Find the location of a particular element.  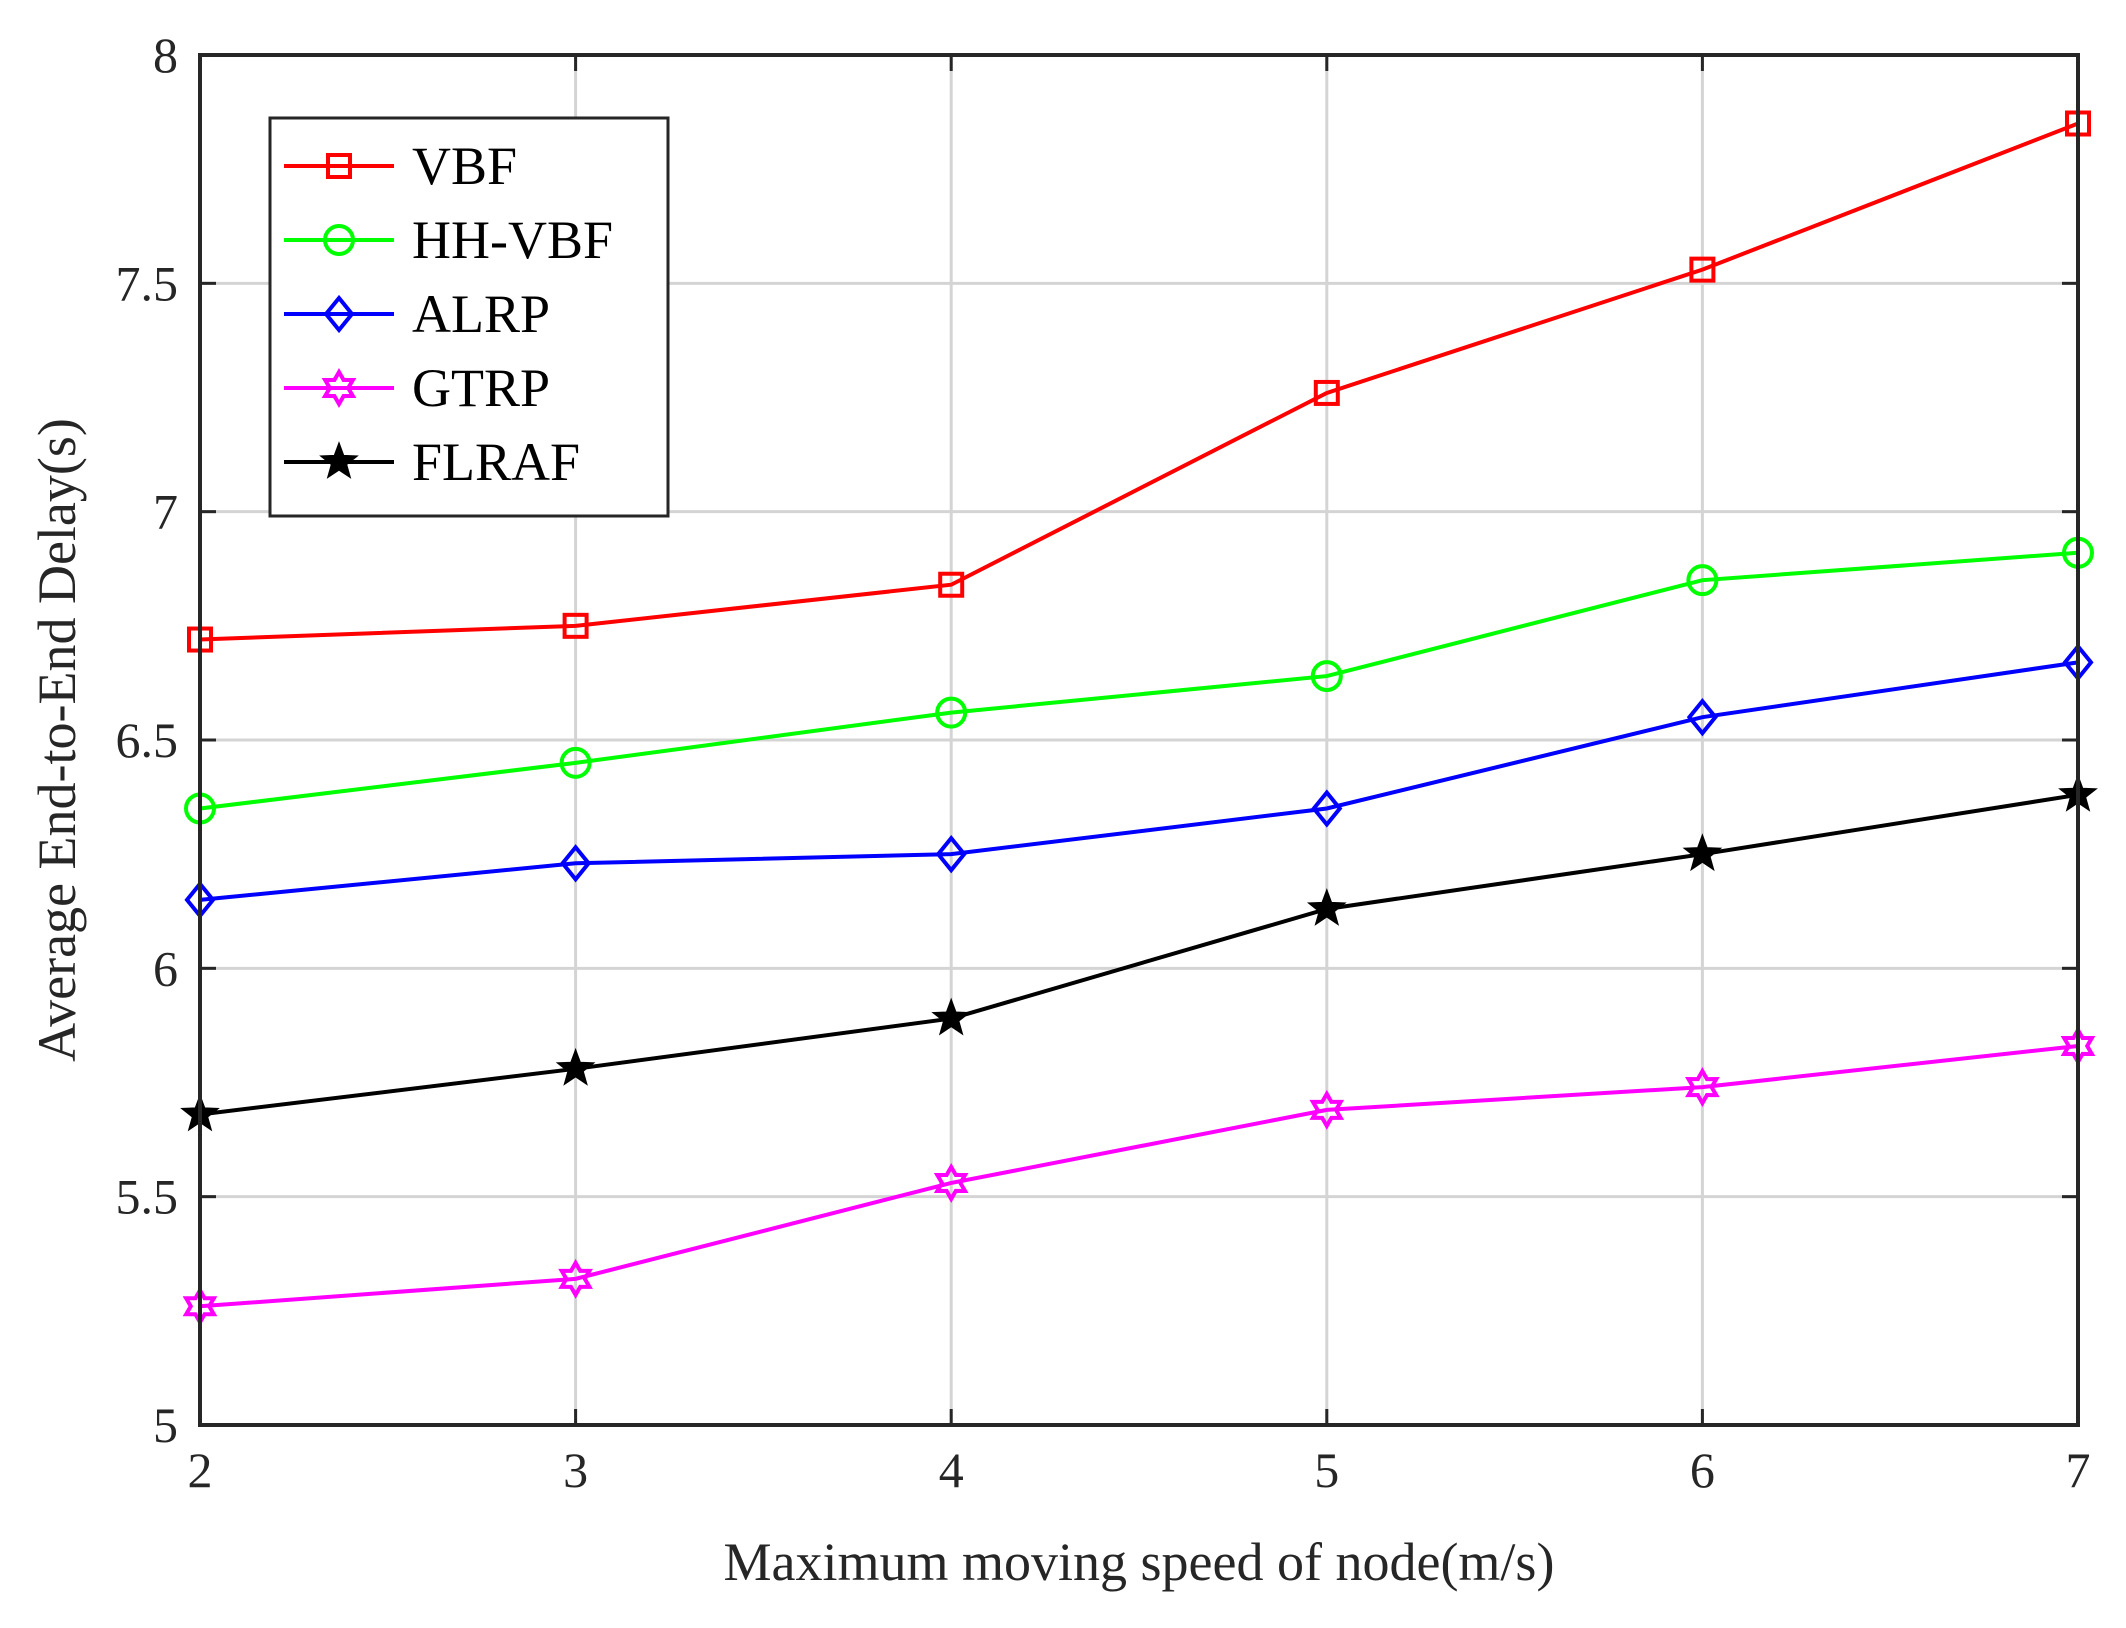

series-line-alrp is located at coordinates (1139, 781).